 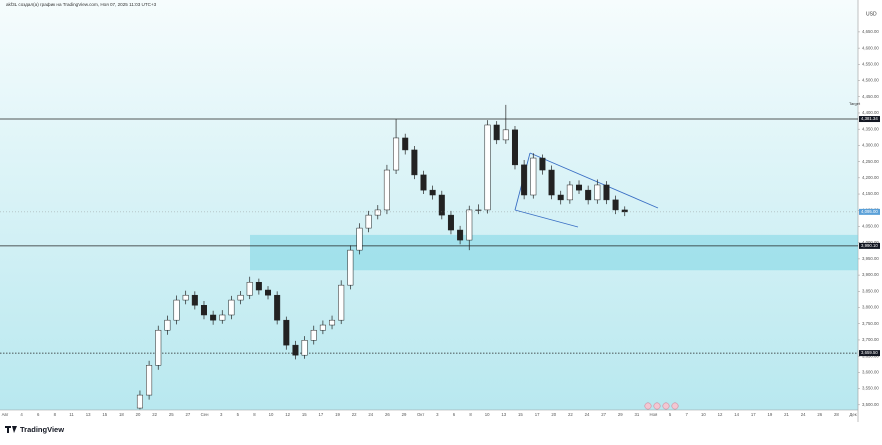 What do you see at coordinates (836, 414) in the screenshot?
I see `x-tick-label: 28` at bounding box center [836, 414].